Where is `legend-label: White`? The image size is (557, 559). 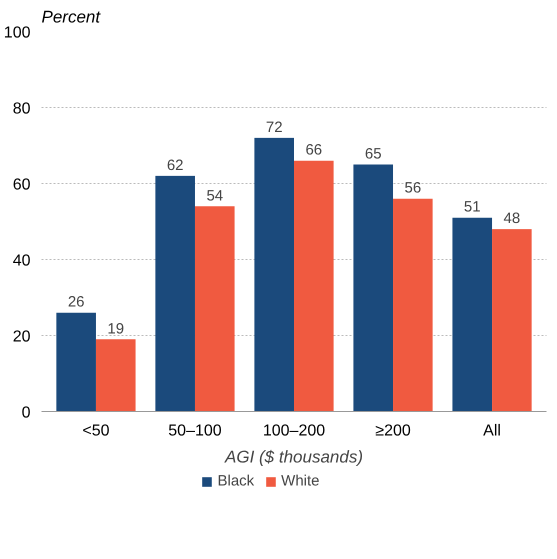 legend-label: White is located at coordinates (300, 481).